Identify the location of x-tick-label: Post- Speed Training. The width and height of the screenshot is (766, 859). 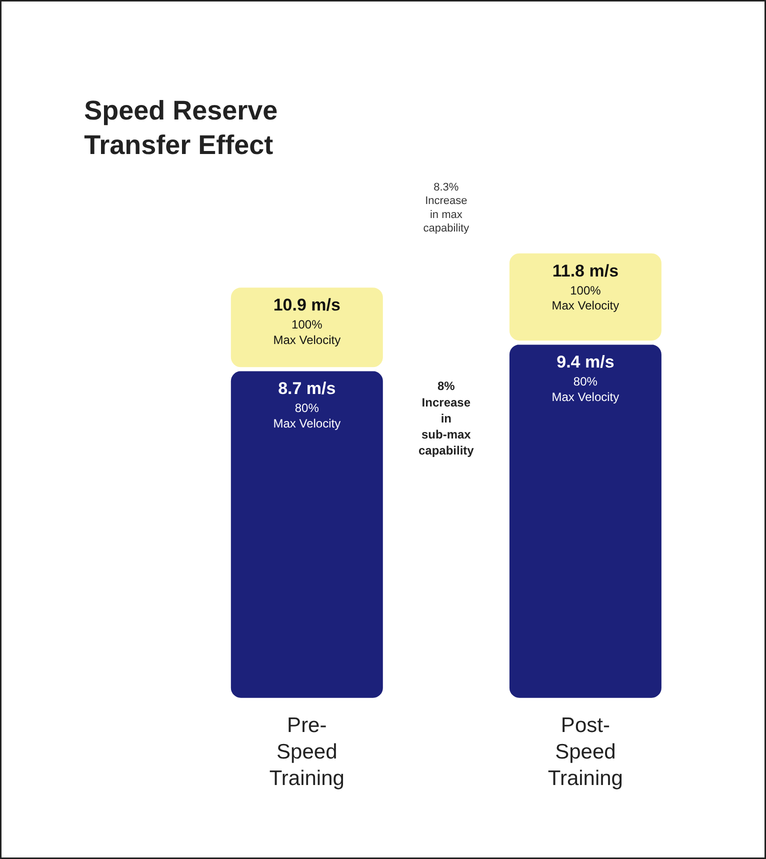
(585, 752).